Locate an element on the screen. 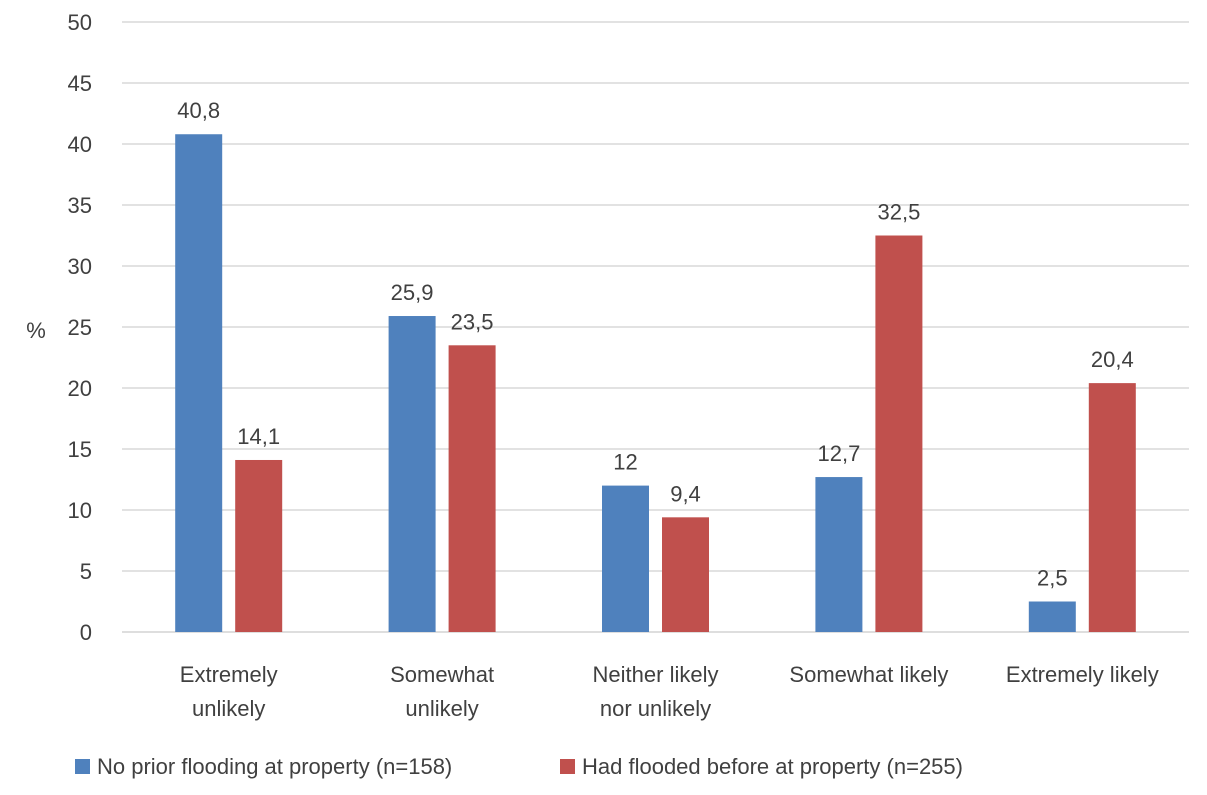  y-tick-label: 30 is located at coordinates (80, 266).